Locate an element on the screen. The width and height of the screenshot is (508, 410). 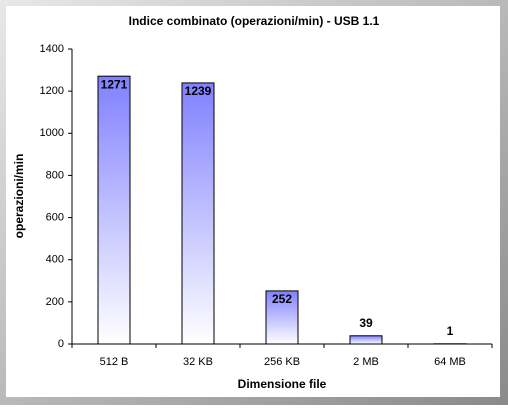
y-tick-label: 800 is located at coordinates (55, 175).